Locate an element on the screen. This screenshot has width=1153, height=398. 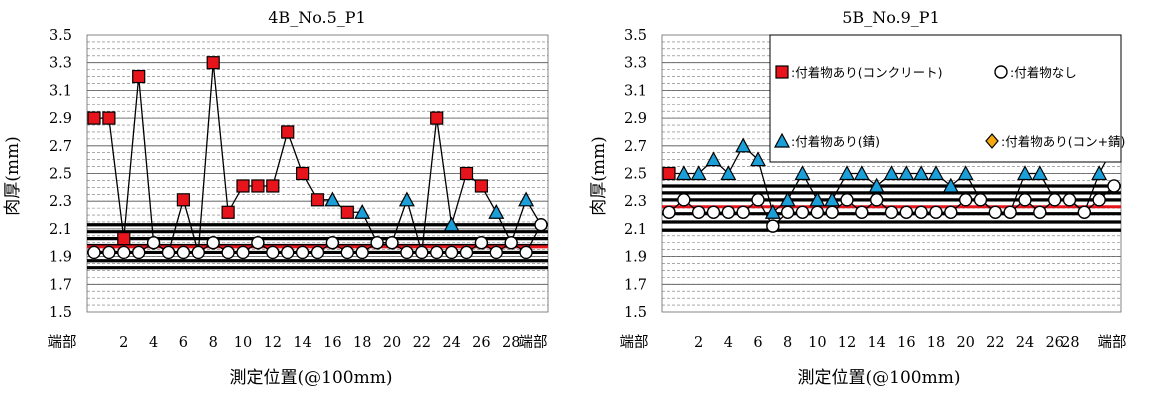
y-tick-label: 2.5 is located at coordinates (635, 175).